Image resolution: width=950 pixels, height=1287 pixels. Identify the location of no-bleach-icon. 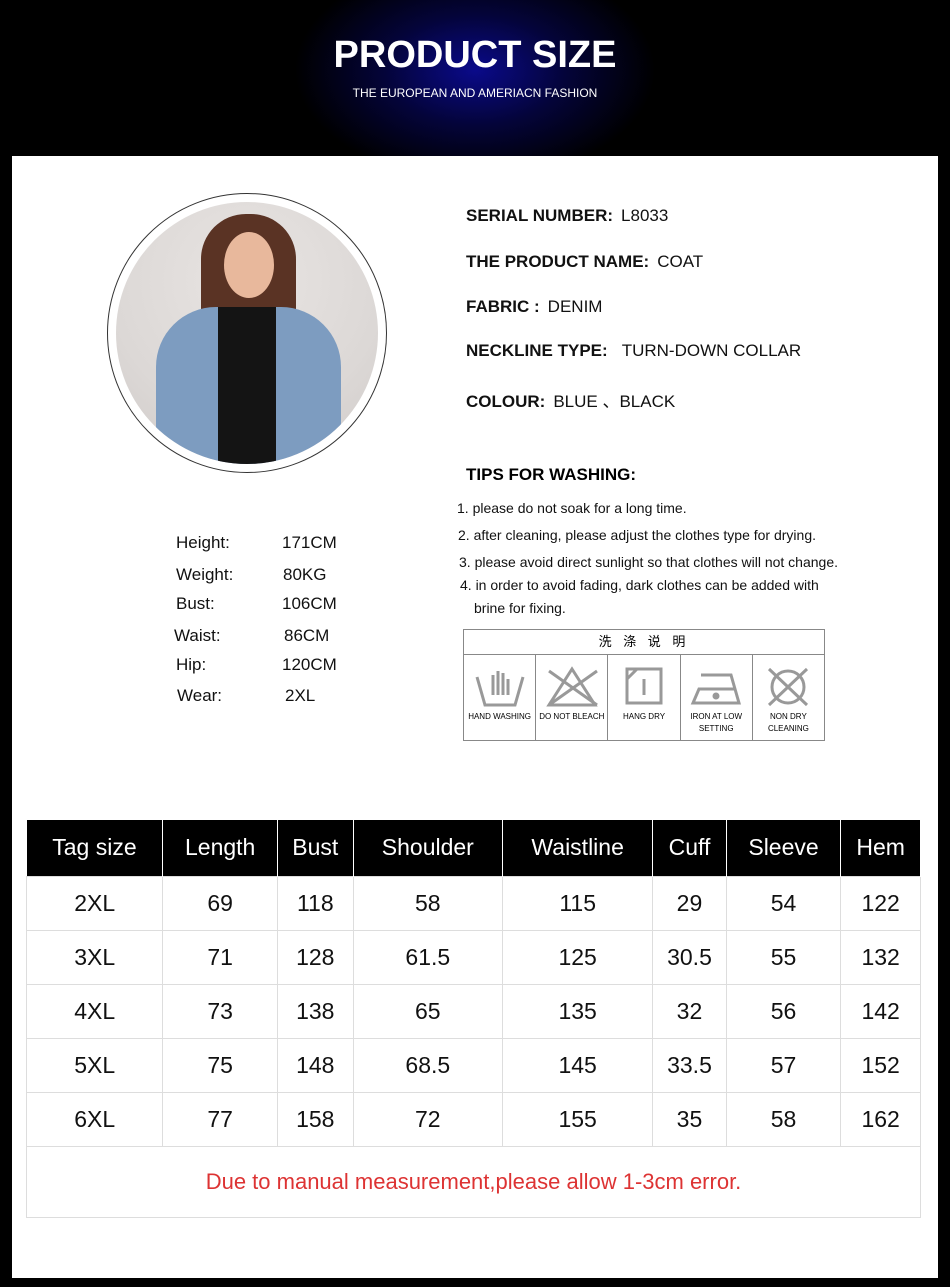
(572, 686).